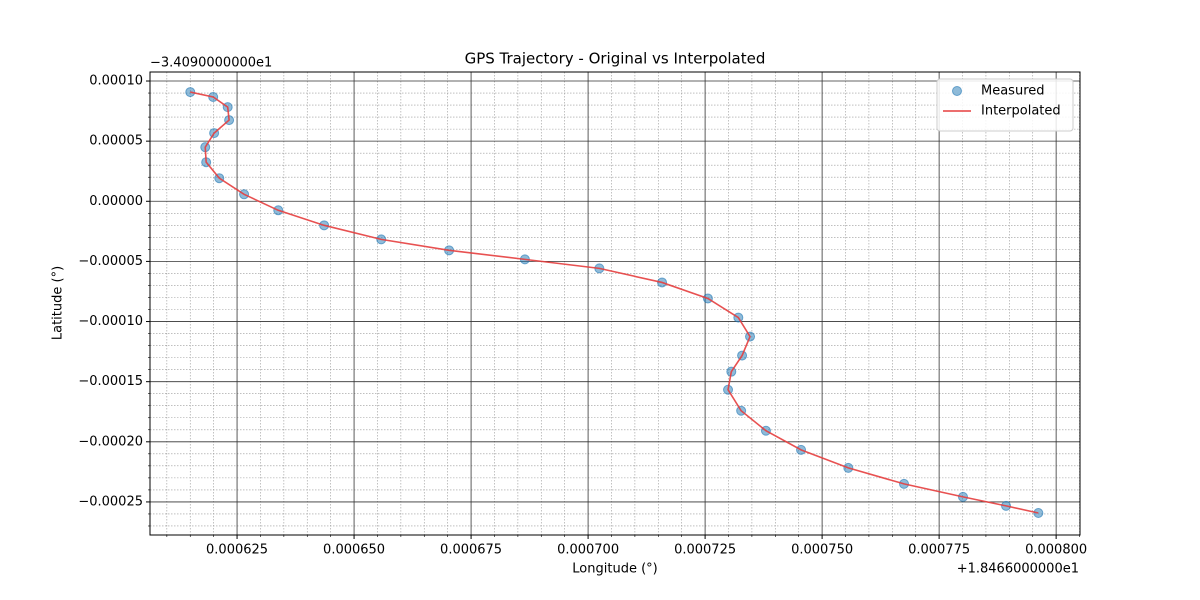 The width and height of the screenshot is (1200, 600). What do you see at coordinates (957, 91) in the screenshot?
I see `legend-swatch` at bounding box center [957, 91].